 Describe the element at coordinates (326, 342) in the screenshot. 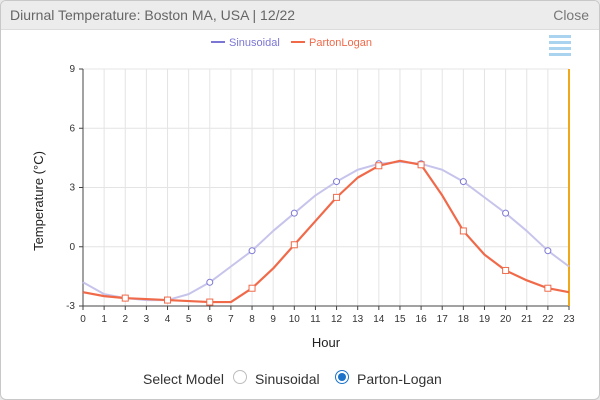

I see `x-axis-label: Hour` at that location.